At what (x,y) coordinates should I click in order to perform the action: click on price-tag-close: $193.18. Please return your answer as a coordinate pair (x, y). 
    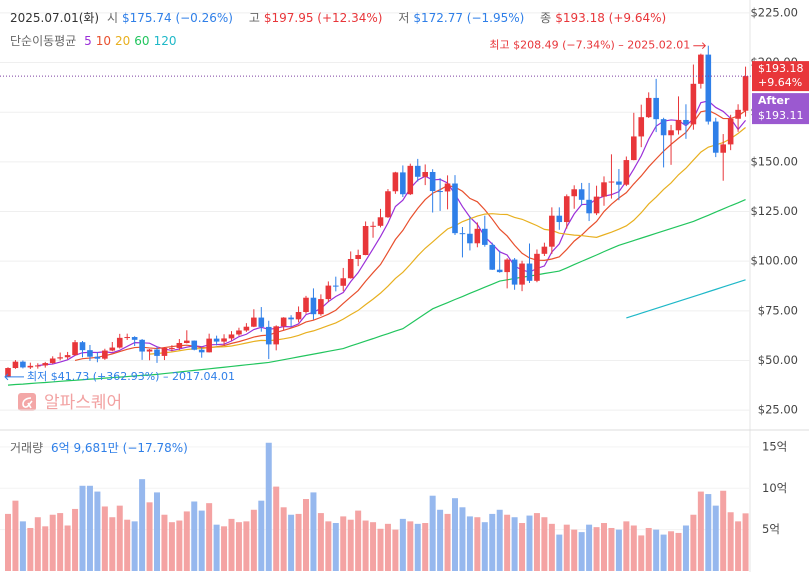
    Looking at the image, I should click on (781, 68).